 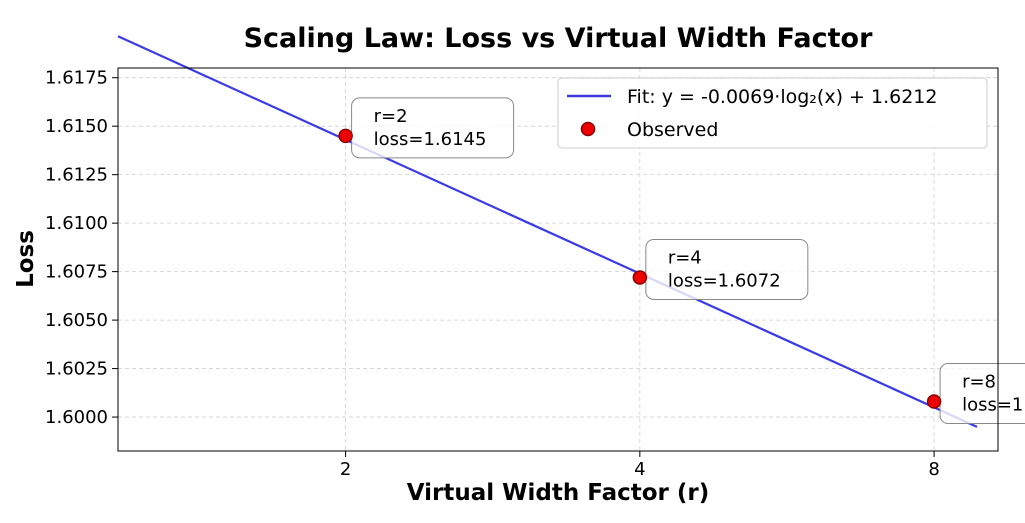 I want to click on legend-fit-label: Fit: y = -0.0069·log₂(x) + 1.6212, so click(x=782, y=97).